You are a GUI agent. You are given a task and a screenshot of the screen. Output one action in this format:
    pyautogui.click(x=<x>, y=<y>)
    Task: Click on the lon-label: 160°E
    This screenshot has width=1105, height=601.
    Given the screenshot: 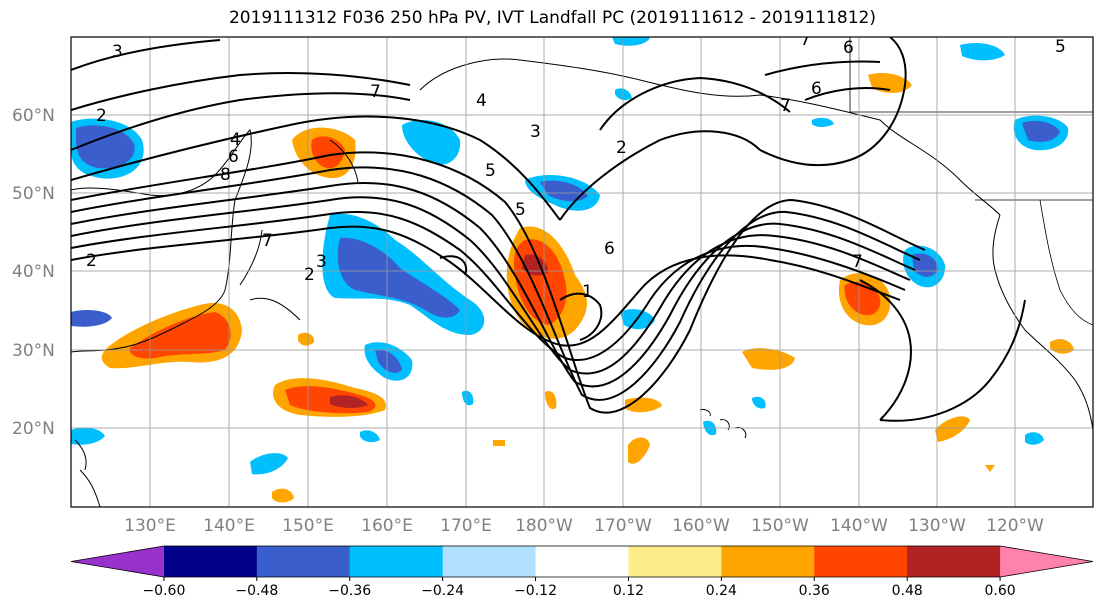 What is the action you would take?
    pyautogui.click(x=387, y=526)
    